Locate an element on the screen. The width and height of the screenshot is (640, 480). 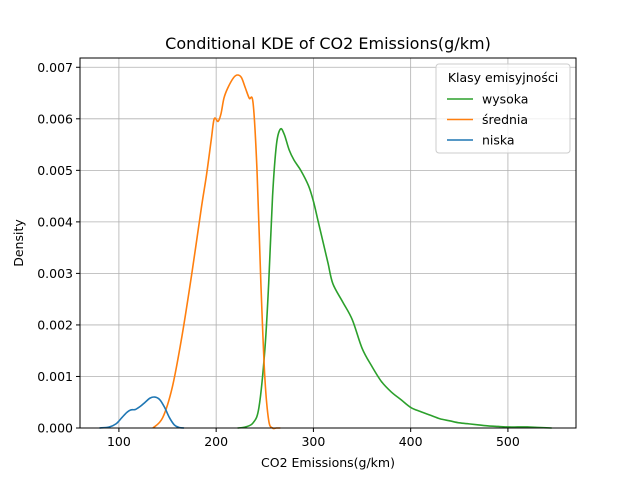
y-tick-label: 0.003 is located at coordinates (55, 273).